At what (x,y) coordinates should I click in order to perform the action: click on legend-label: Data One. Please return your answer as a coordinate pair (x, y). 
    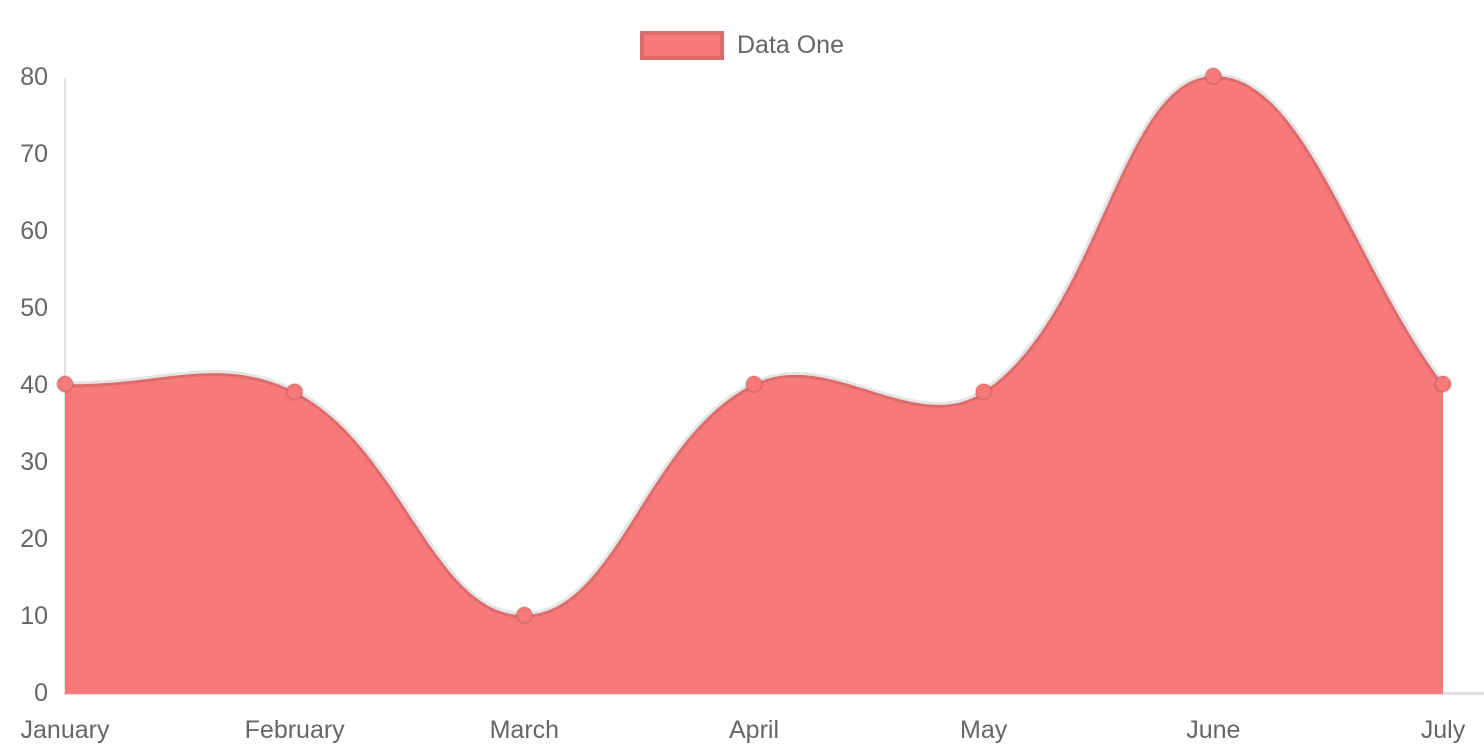
    Looking at the image, I should click on (790, 45).